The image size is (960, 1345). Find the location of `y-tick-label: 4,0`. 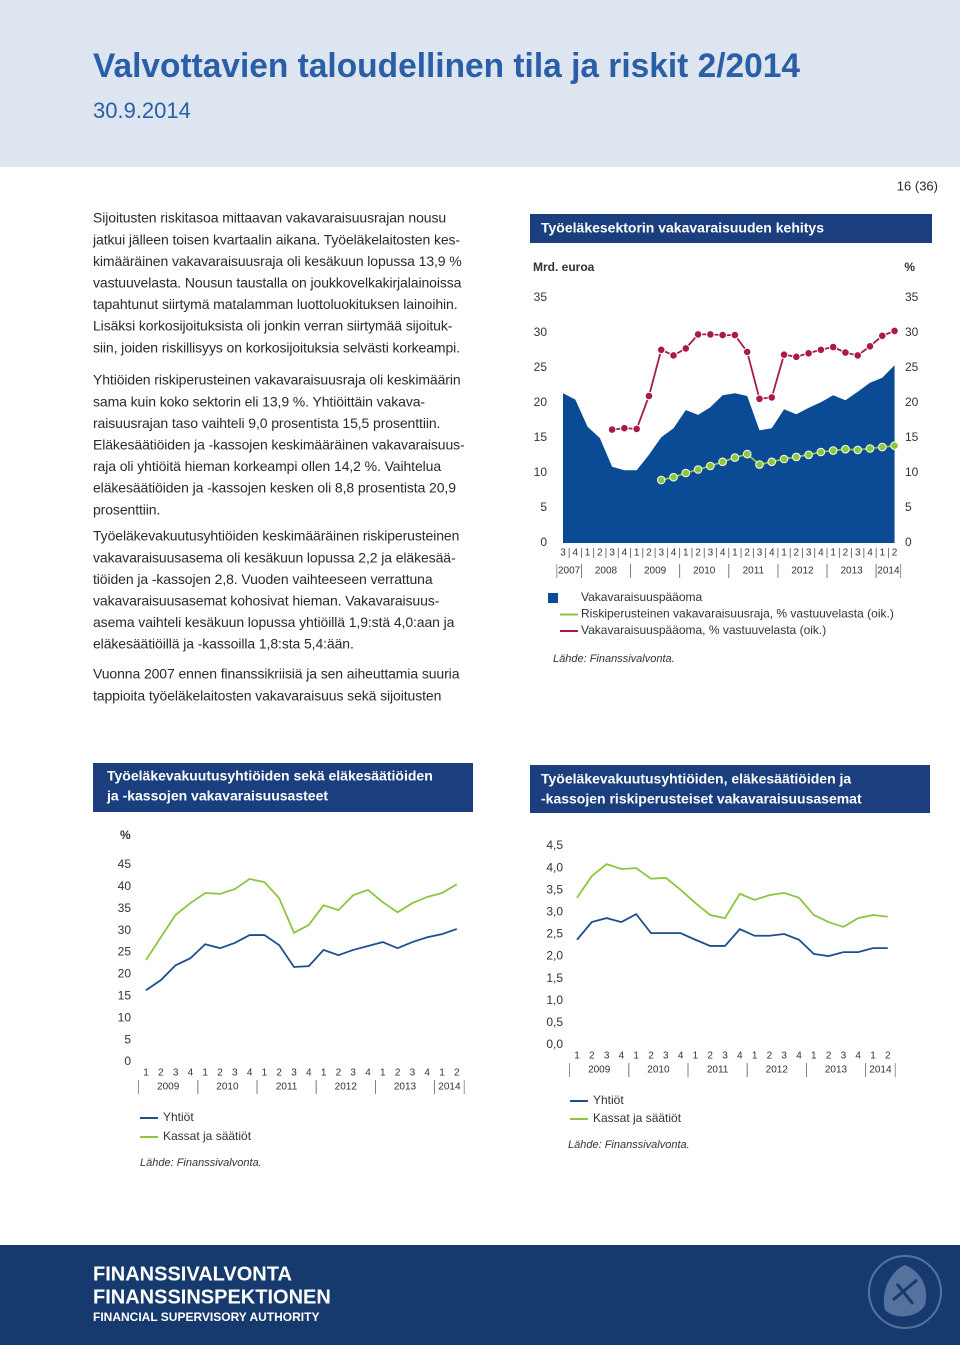

y-tick-label: 4,0 is located at coordinates (554, 867).